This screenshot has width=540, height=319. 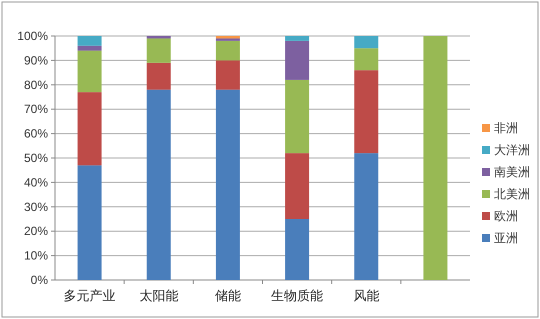 What do you see at coordinates (506, 238) in the screenshot?
I see `legend-label: 亚洲` at bounding box center [506, 238].